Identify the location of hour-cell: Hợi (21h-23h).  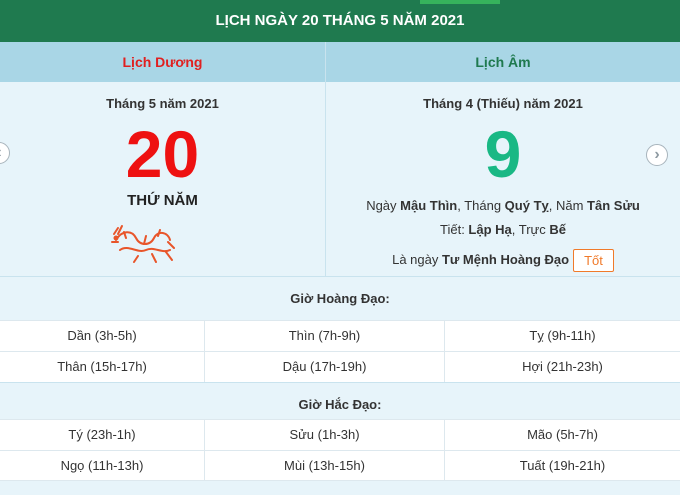
(562, 366).